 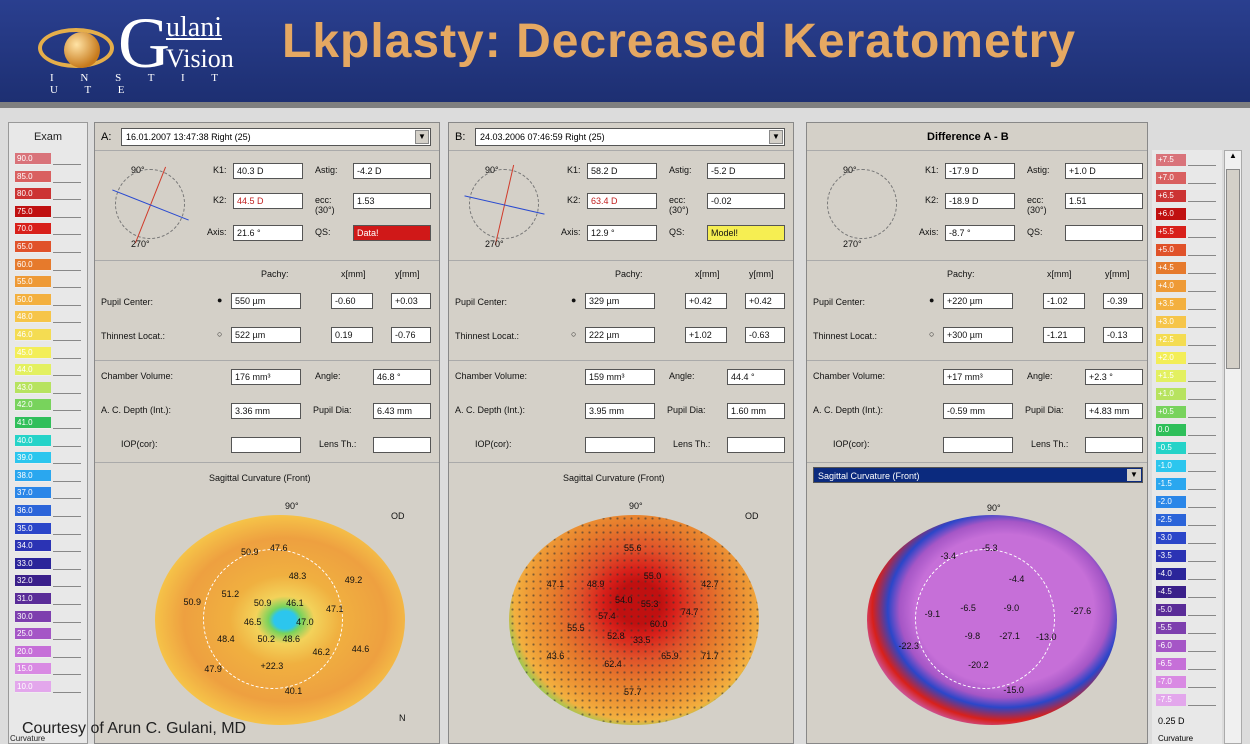 I want to click on thin-y-field: -0.76, so click(x=411, y=335).